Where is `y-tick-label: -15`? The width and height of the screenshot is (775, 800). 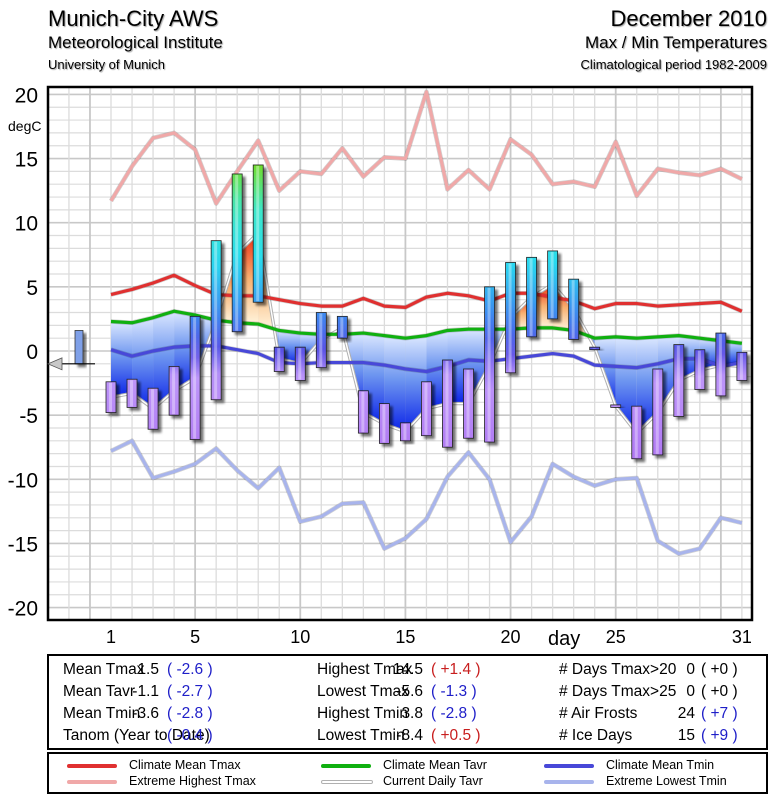
y-tick-label: -15 is located at coordinates (23, 544).